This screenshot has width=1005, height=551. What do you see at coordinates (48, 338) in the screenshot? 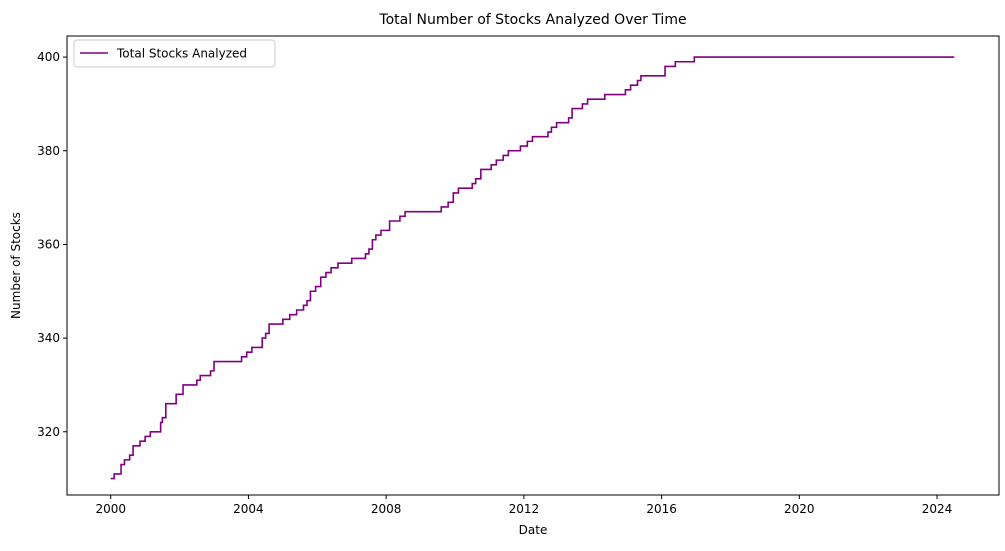
I see `y-tick-label: 340` at bounding box center [48, 338].